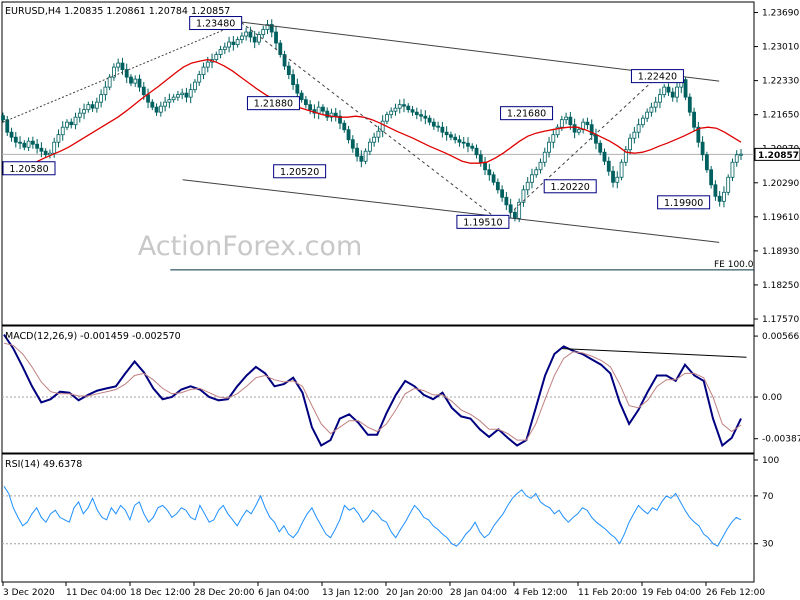  I want to click on fe-level-label: FE 100.0, so click(734, 265).